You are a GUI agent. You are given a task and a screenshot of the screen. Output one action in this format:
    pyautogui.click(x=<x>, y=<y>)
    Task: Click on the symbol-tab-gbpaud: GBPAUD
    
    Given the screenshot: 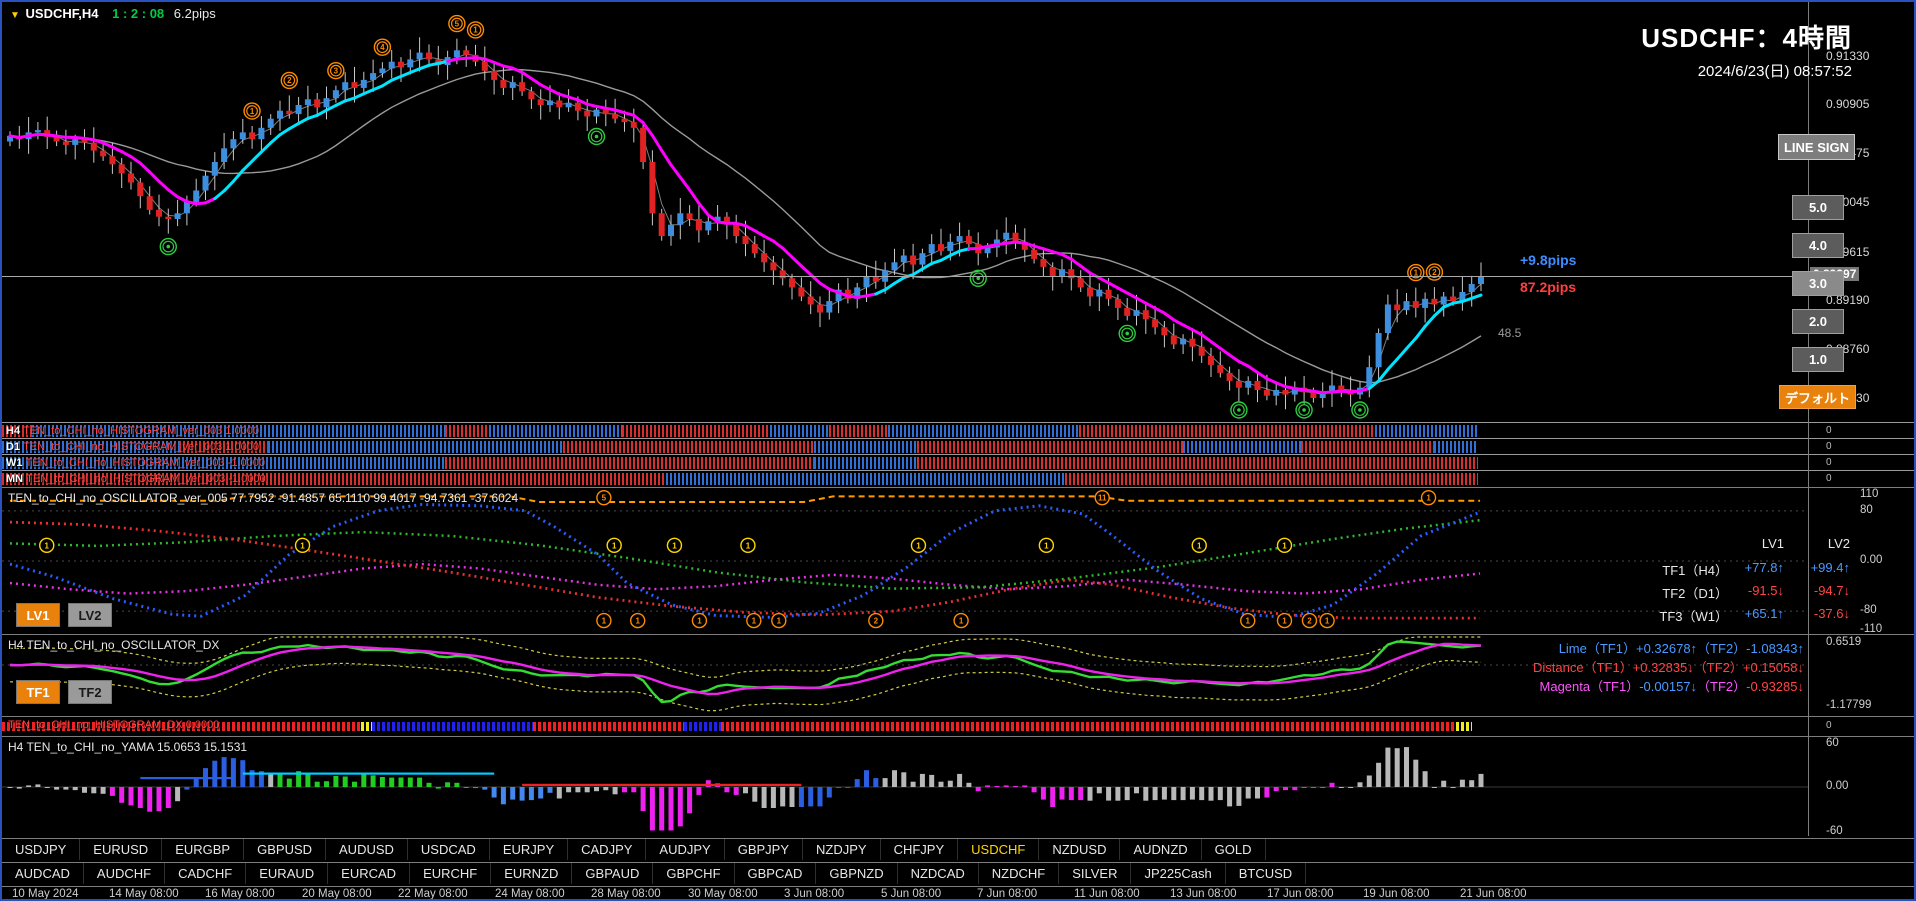 What is the action you would take?
    pyautogui.click(x=613, y=873)
    